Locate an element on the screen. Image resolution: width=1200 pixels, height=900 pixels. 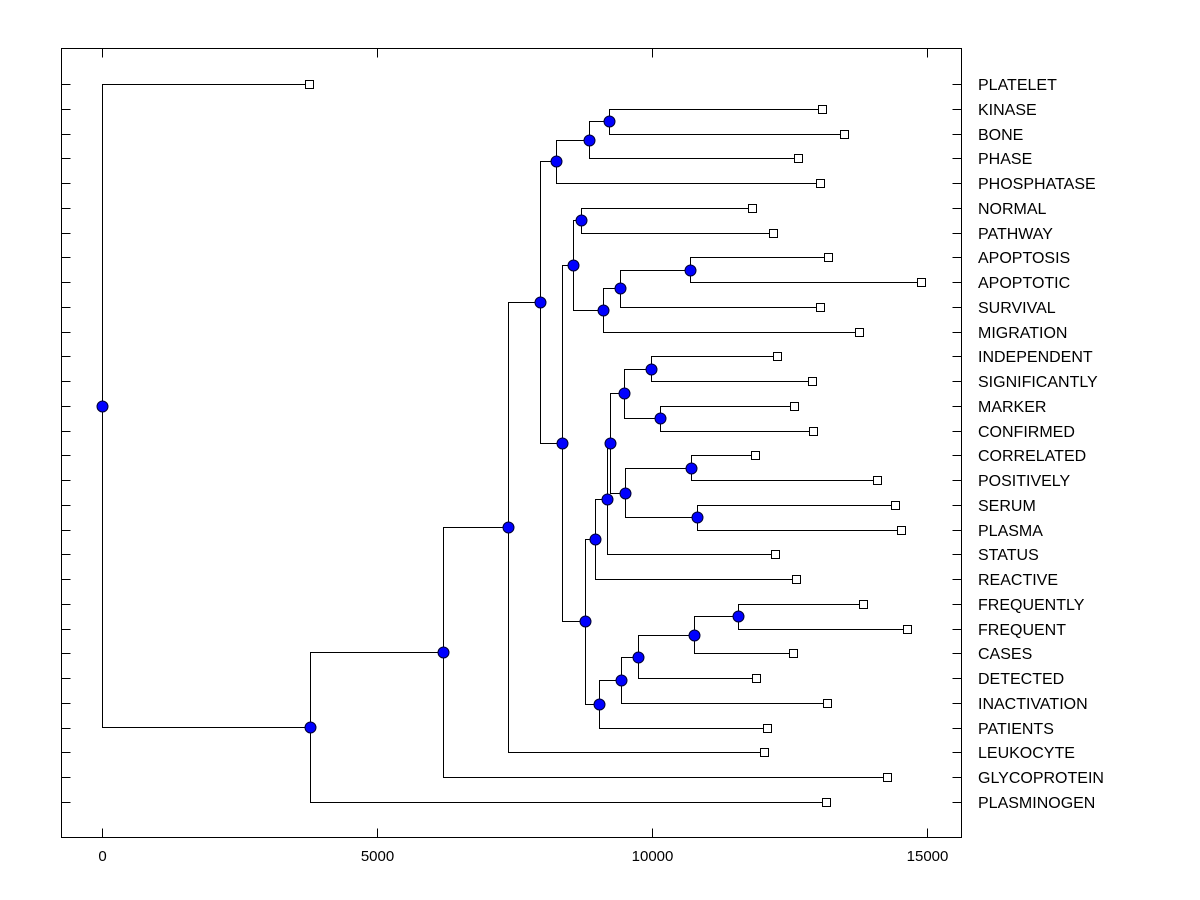
x-tick-label: 15000 is located at coordinates (928, 856).